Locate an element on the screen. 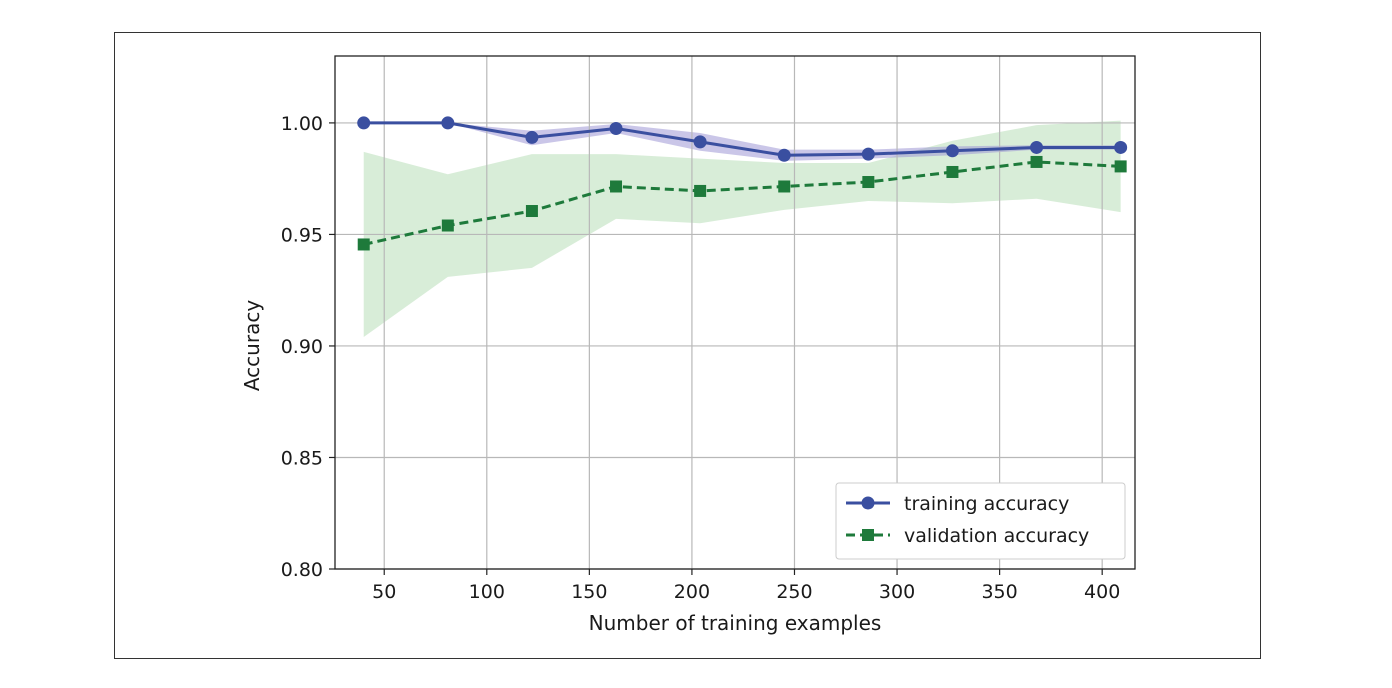 The height and width of the screenshot is (688, 1392). x-axis-label: Number of training examples is located at coordinates (735, 623).